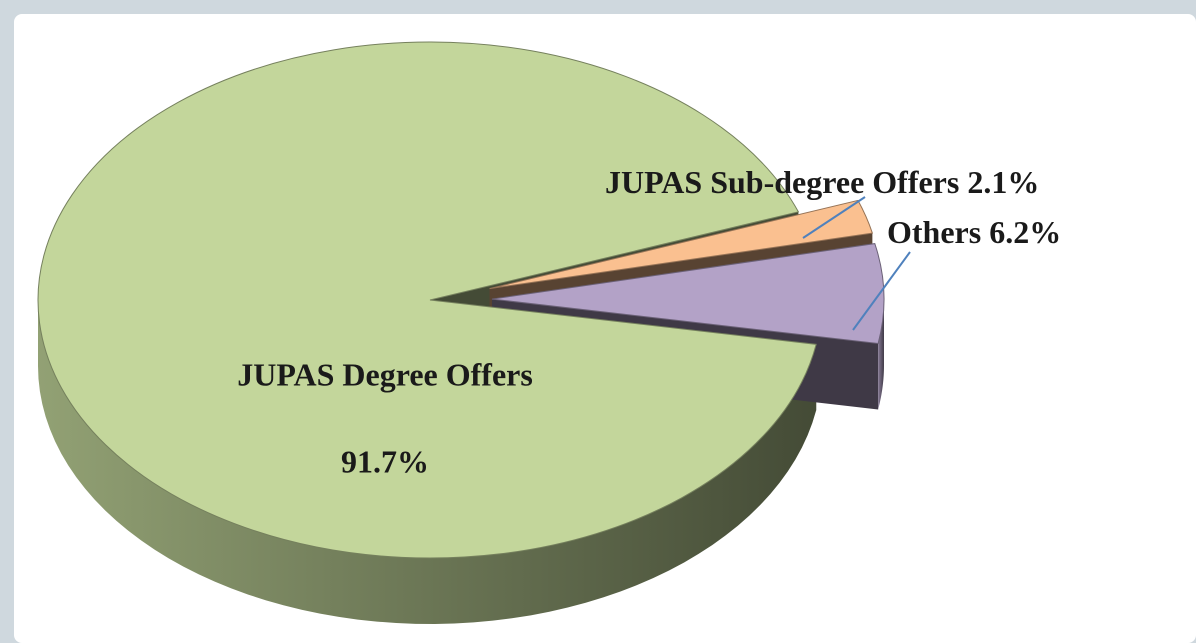 The image size is (1196, 643). I want to click on category-label: JUPAS Sub-degree Offers, so click(782, 182).